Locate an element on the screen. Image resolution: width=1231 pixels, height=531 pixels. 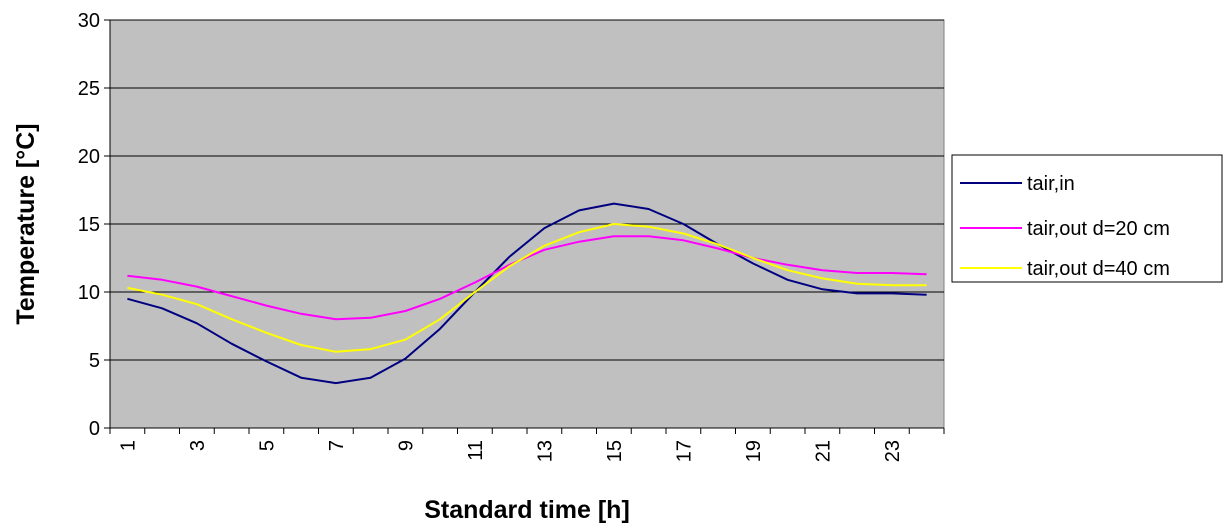
x-tick-label: 1 is located at coordinates (128, 445).